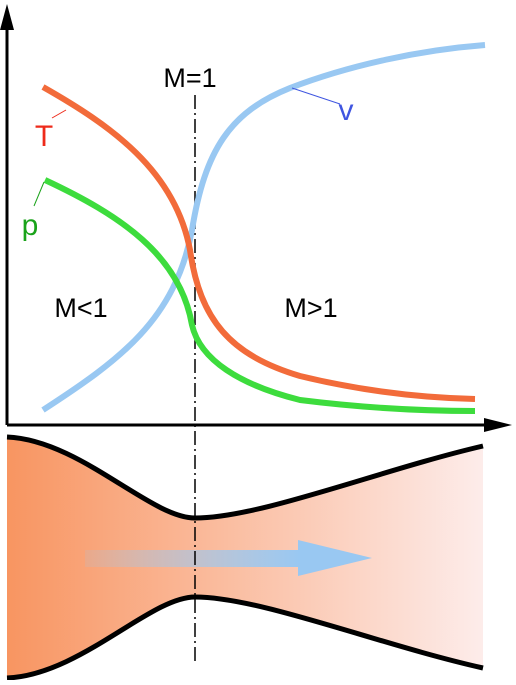 This screenshot has width=516, height=685. What do you see at coordinates (189, 78) in the screenshot?
I see `sonic-label: M=1` at bounding box center [189, 78].